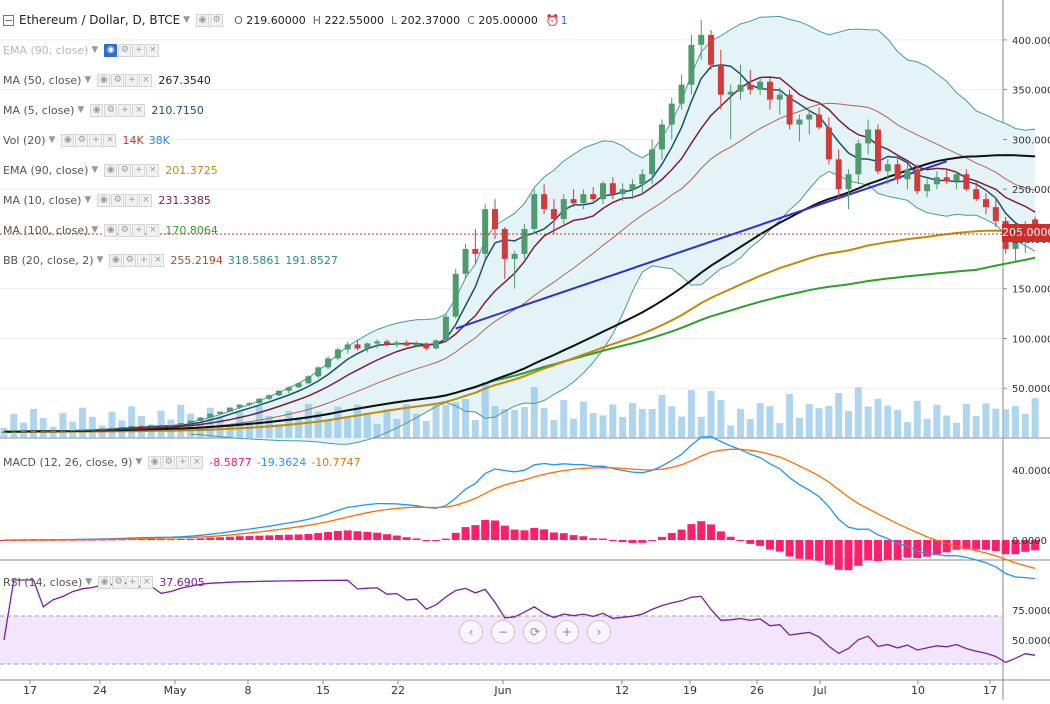 This screenshot has width=1050, height=704. What do you see at coordinates (599, 632) in the screenshot?
I see `chevron-right-icon: ›` at bounding box center [599, 632].